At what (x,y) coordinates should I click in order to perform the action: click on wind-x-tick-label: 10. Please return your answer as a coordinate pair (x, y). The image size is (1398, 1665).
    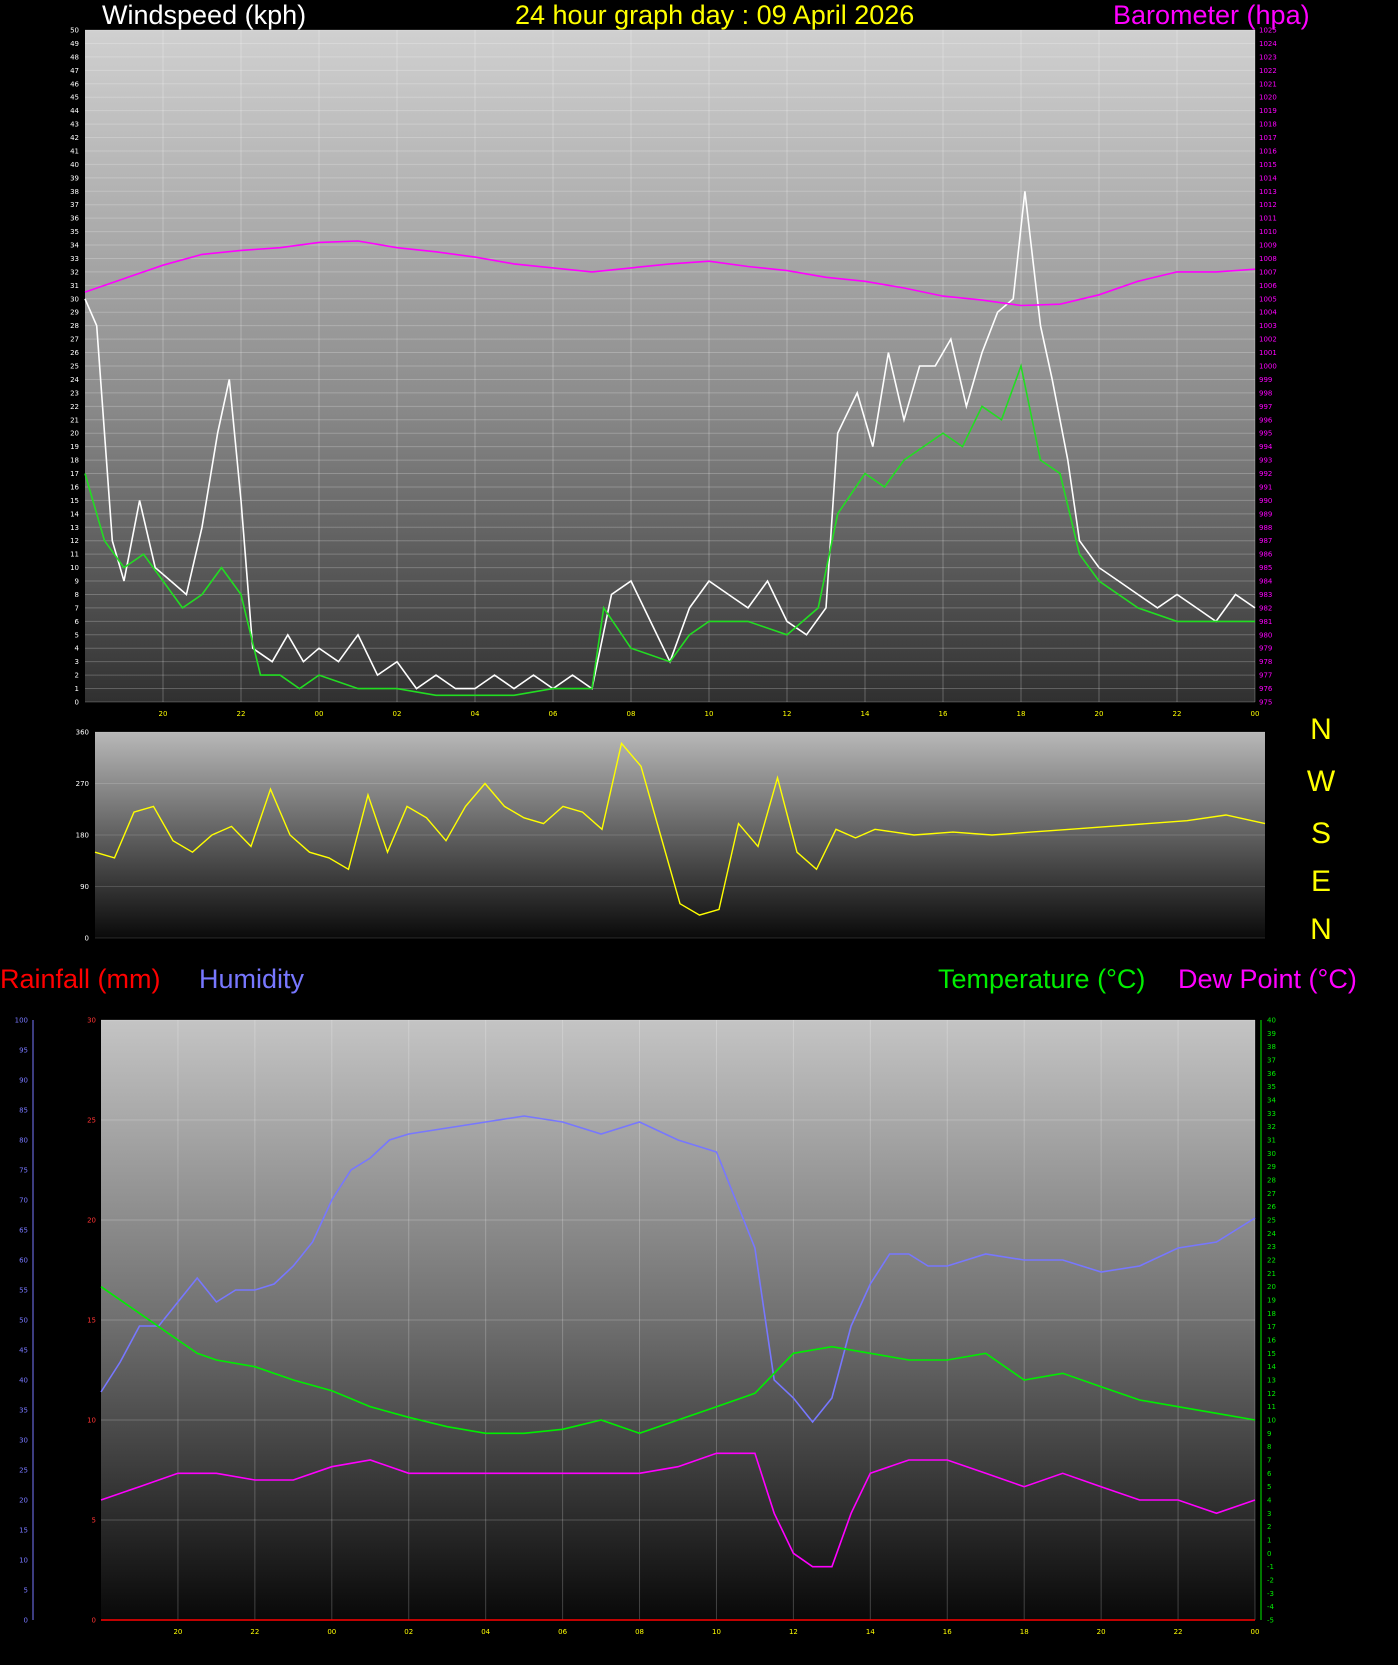
    Looking at the image, I should click on (709, 714).